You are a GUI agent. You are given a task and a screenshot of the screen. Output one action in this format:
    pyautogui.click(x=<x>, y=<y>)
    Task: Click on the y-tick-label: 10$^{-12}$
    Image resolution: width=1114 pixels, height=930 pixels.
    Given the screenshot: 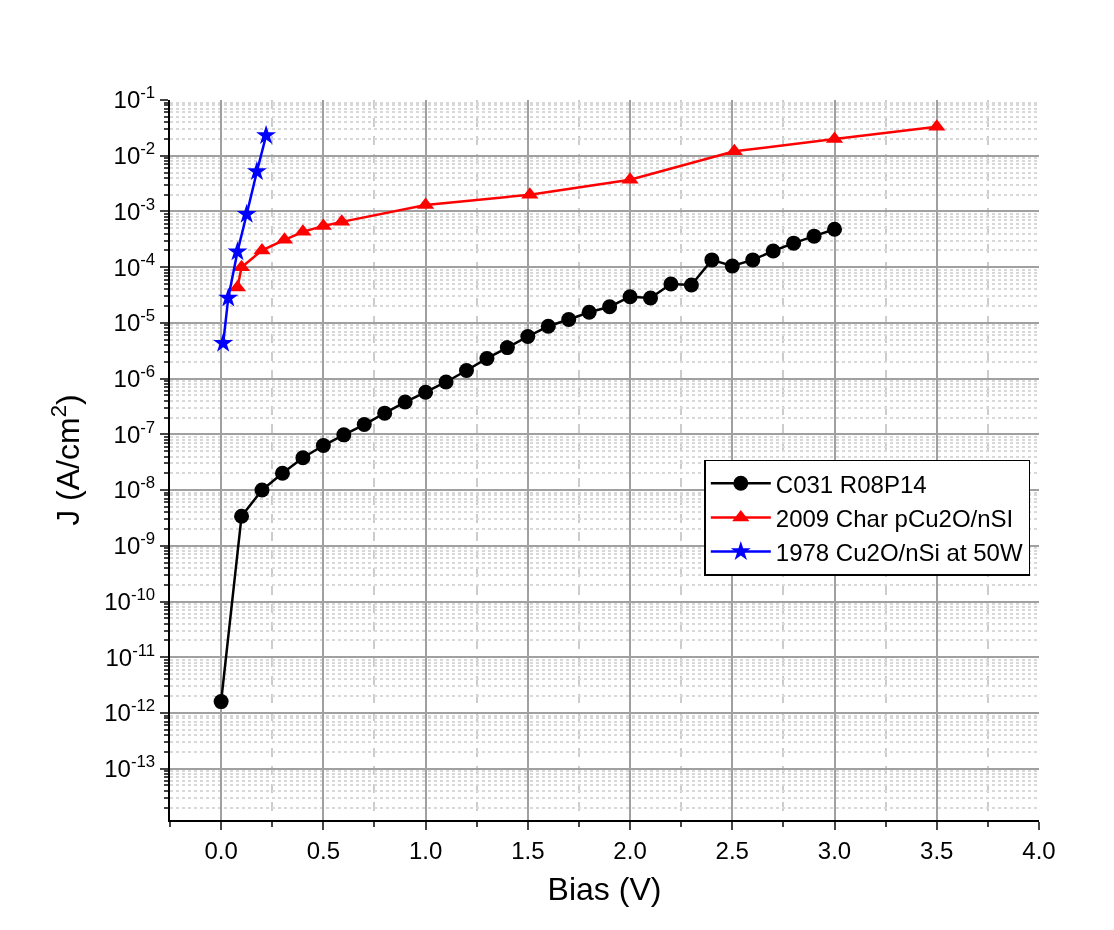 What is the action you would take?
    pyautogui.click(x=130, y=711)
    